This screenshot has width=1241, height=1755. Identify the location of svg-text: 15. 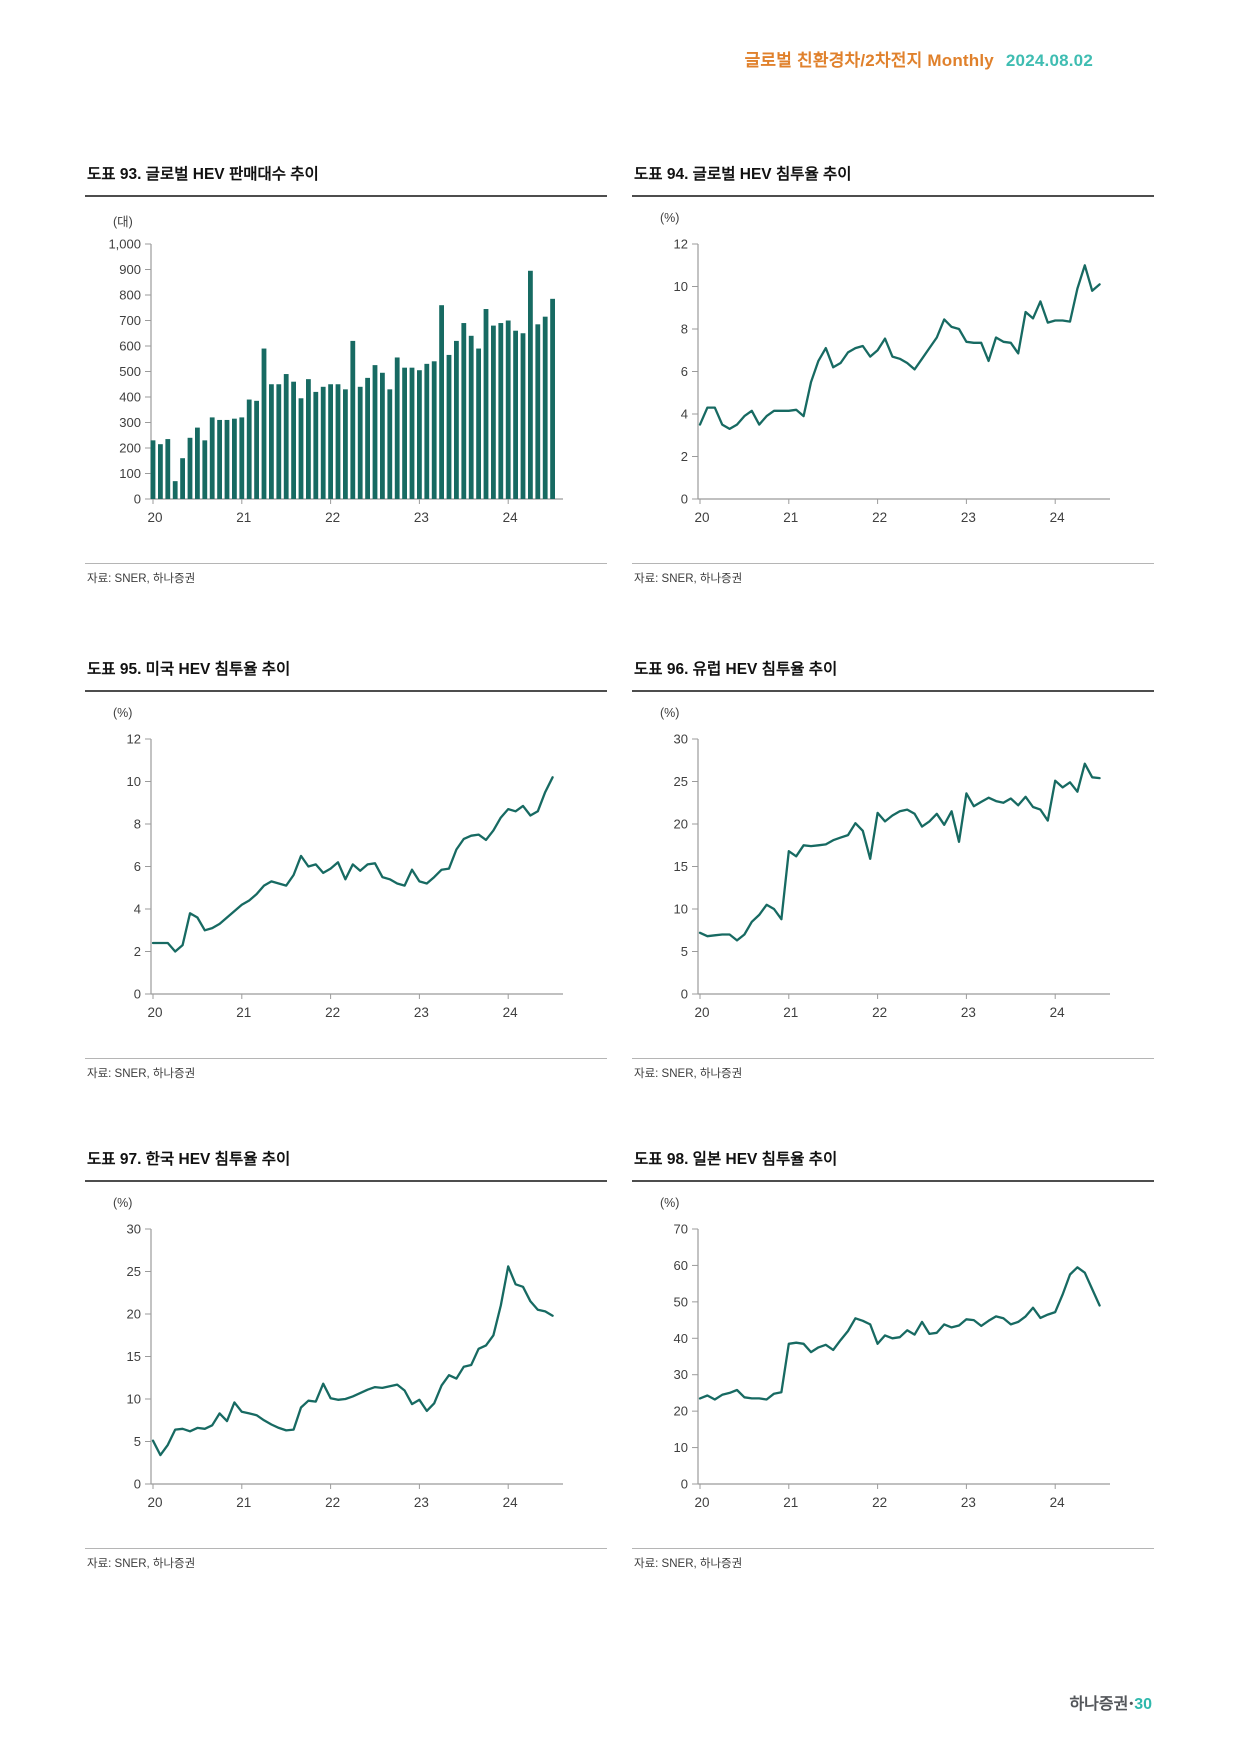
(681, 866).